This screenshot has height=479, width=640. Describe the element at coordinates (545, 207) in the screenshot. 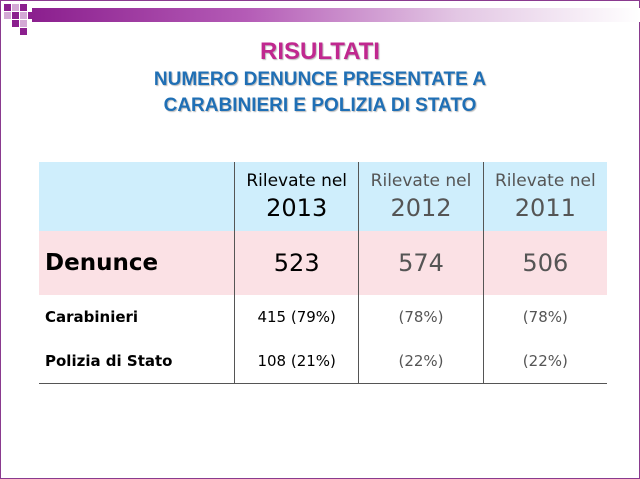

I see `header-year: 2011` at that location.